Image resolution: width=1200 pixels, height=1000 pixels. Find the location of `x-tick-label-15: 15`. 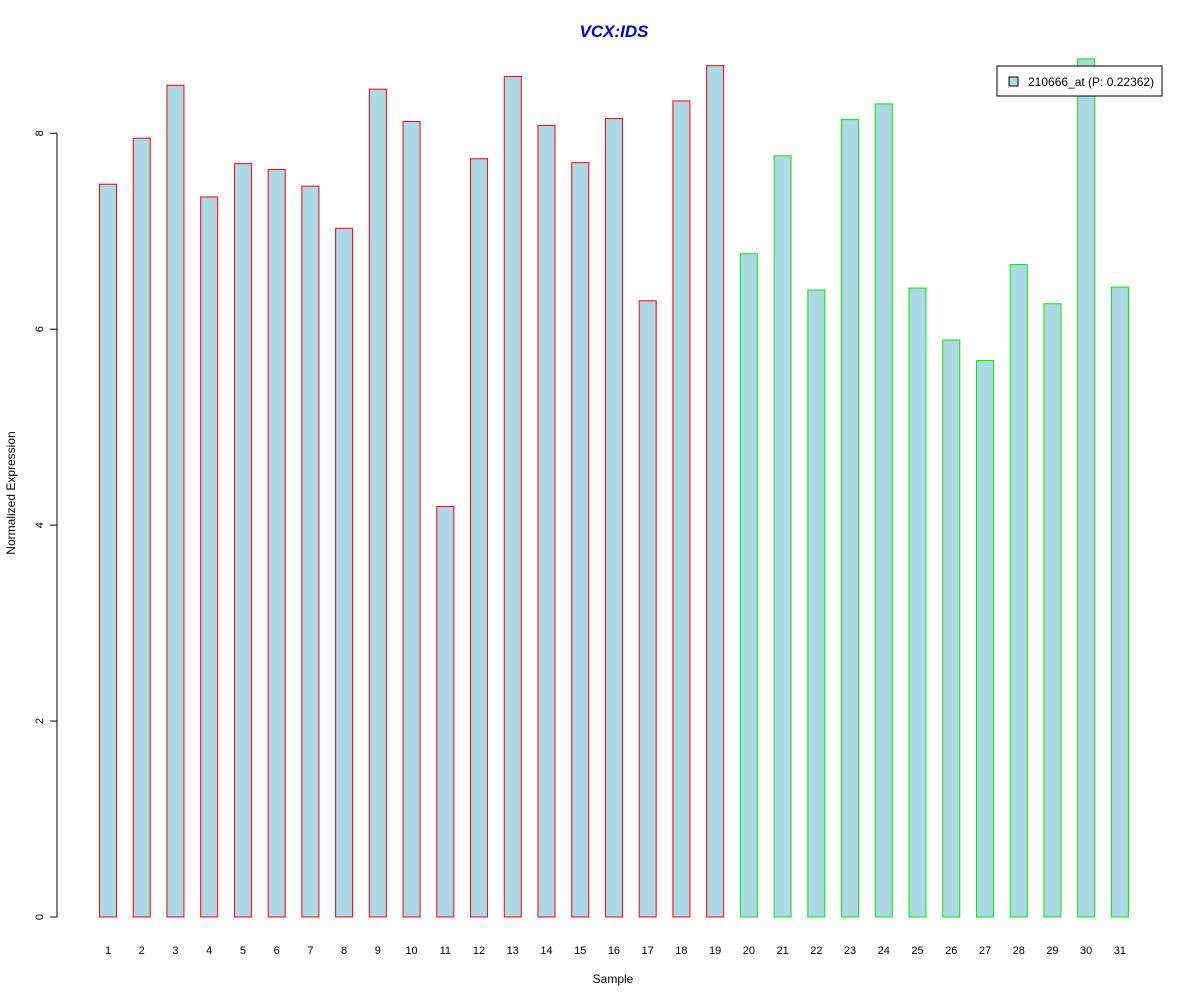

x-tick-label-15: 15 is located at coordinates (580, 951).